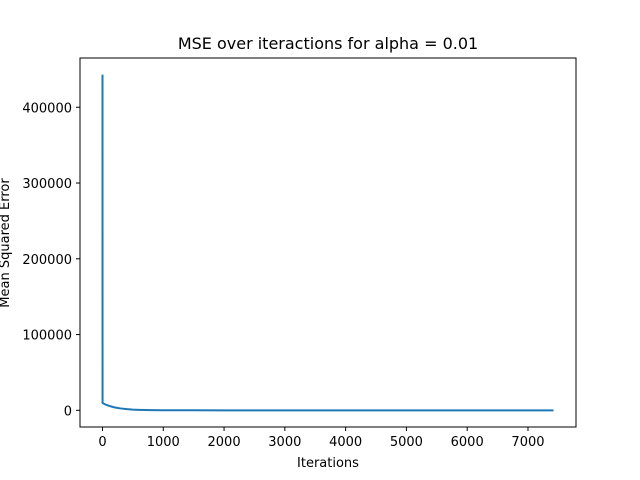  Describe the element at coordinates (102, 442) in the screenshot. I see `x-tick-label: 0` at that location.